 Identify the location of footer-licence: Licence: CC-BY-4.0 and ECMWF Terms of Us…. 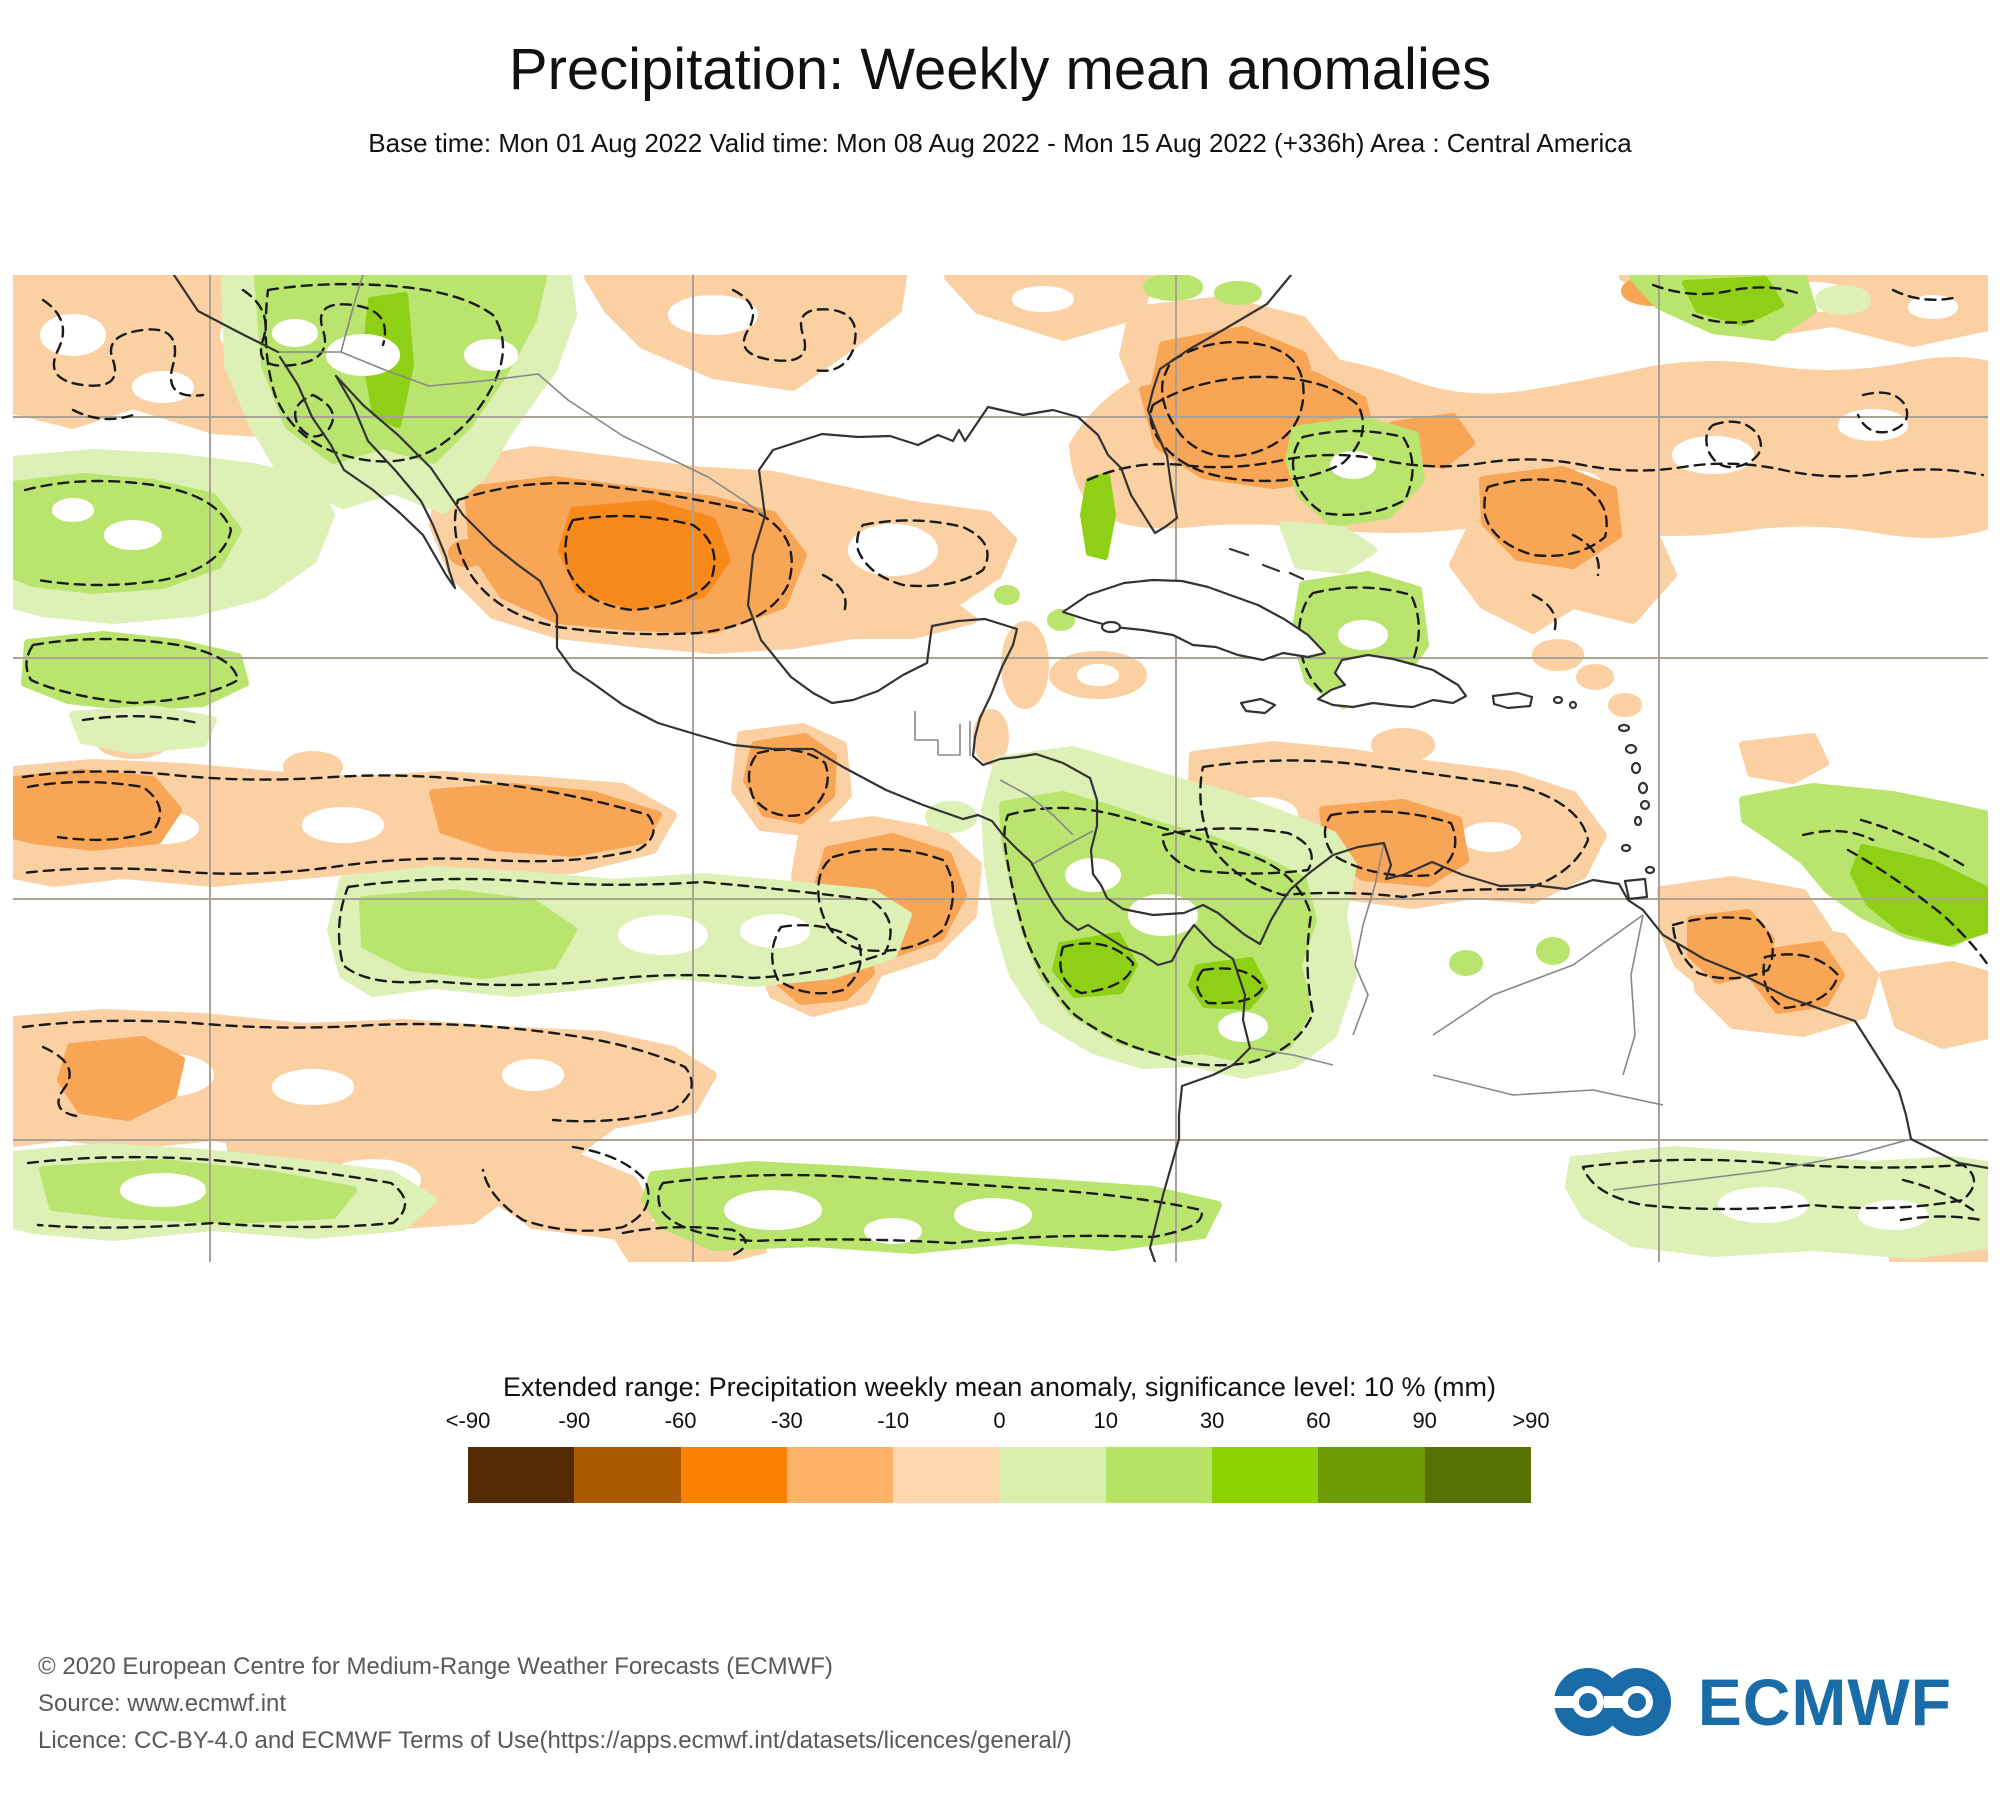
(555, 1740).